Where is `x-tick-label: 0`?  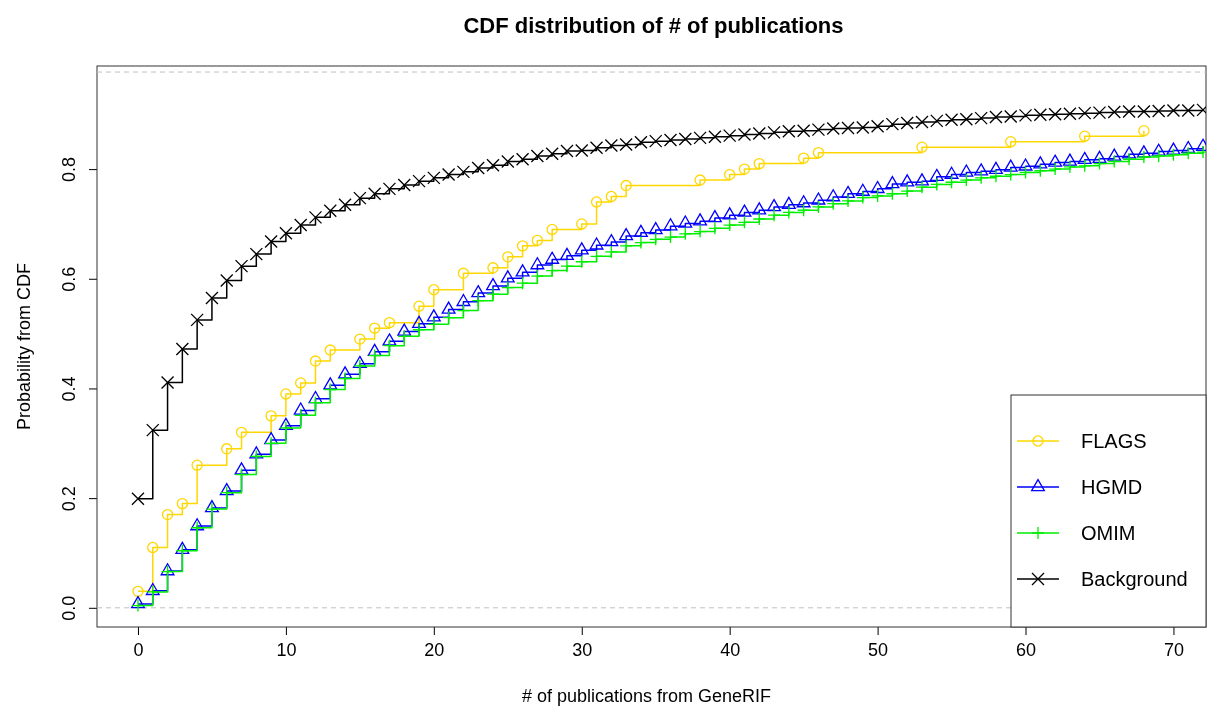
x-tick-label: 0 is located at coordinates (138, 649).